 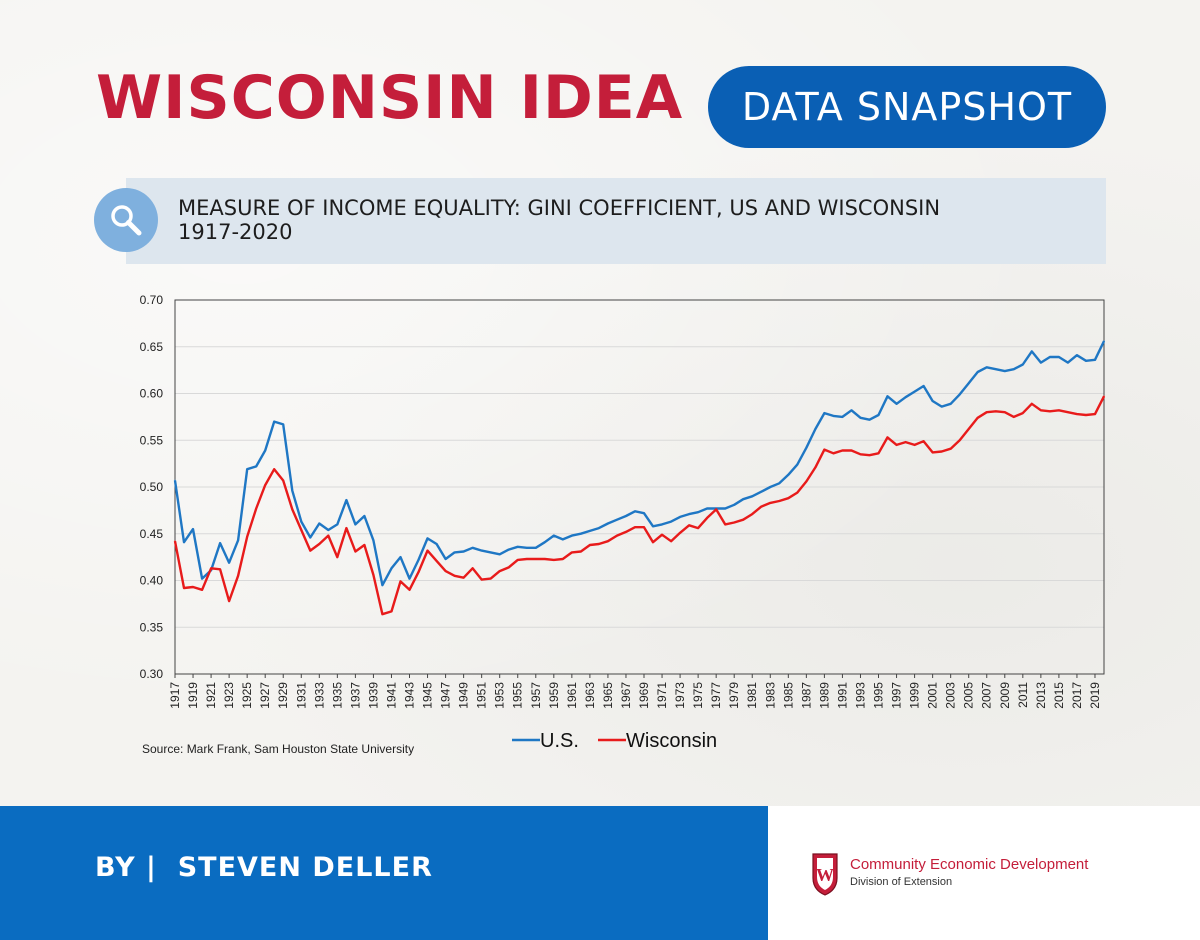 What do you see at coordinates (842, 695) in the screenshot?
I see `x-tick-label: 1991` at bounding box center [842, 695].